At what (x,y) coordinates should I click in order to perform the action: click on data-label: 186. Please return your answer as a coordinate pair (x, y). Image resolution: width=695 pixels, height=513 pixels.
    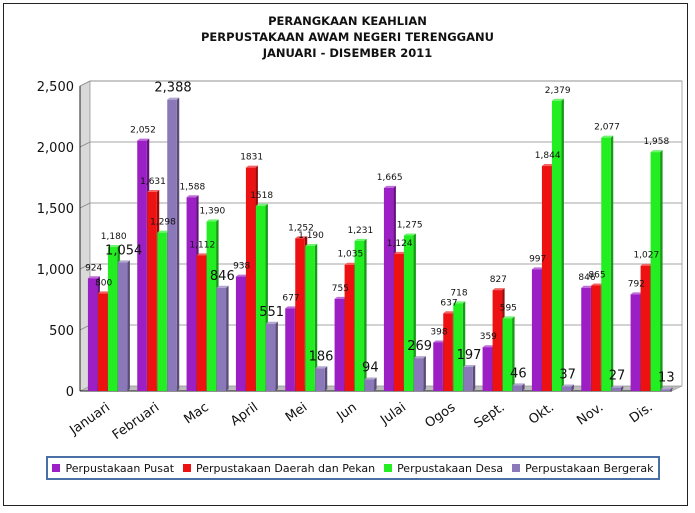
    Looking at the image, I should click on (321, 356).